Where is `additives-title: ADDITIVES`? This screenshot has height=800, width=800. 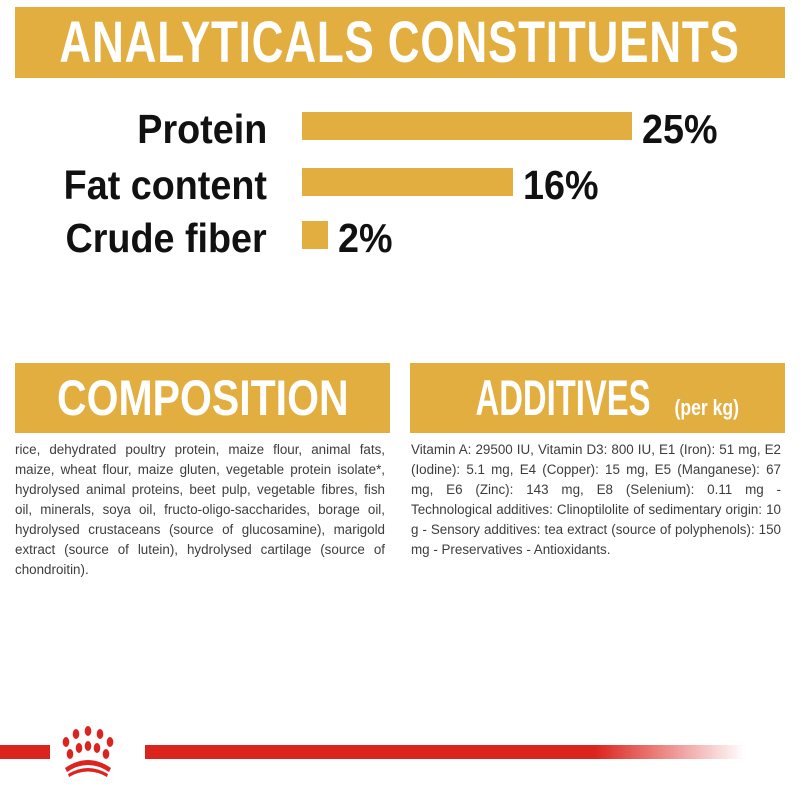 additives-title: ADDITIVES is located at coordinates (563, 398).